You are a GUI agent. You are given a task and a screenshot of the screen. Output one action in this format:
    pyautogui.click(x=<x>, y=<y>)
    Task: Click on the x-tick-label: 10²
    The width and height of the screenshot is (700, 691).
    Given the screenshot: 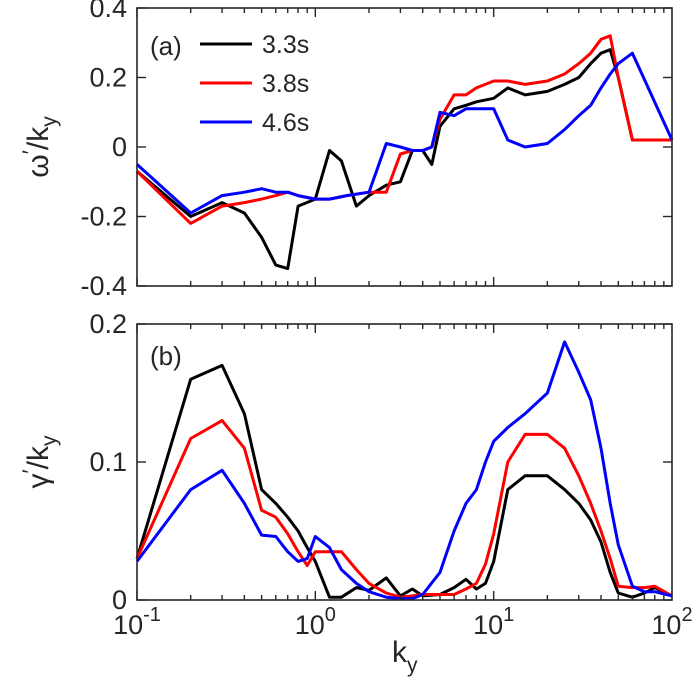 What is the action you would take?
    pyautogui.click(x=671, y=622)
    